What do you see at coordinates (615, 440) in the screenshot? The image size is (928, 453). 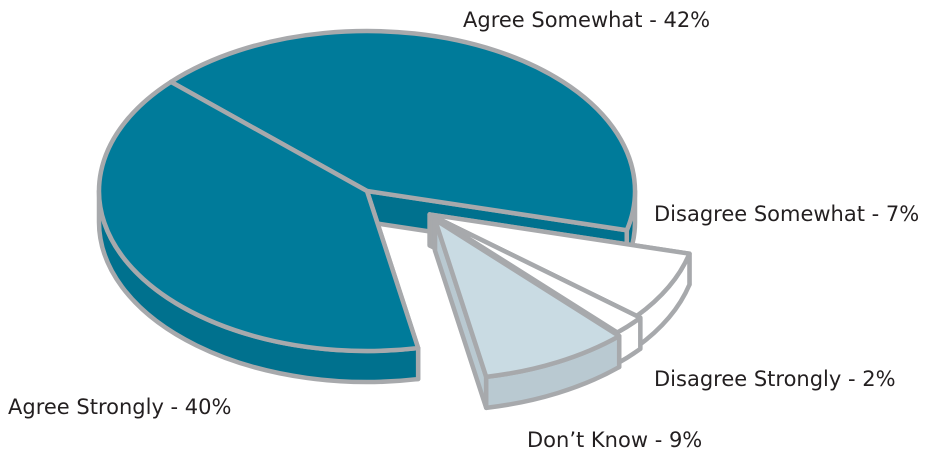 I see `data-label-dont-know: Don’t Know - 9%` at bounding box center [615, 440].